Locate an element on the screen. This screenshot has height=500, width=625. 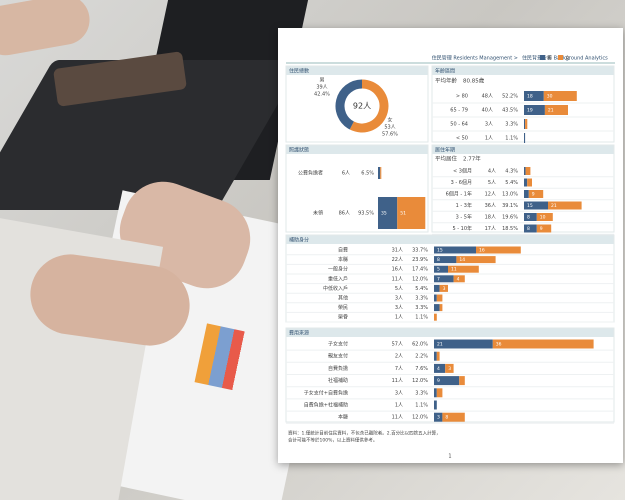
row-pct: 18.5% is located at coordinates (510, 229).